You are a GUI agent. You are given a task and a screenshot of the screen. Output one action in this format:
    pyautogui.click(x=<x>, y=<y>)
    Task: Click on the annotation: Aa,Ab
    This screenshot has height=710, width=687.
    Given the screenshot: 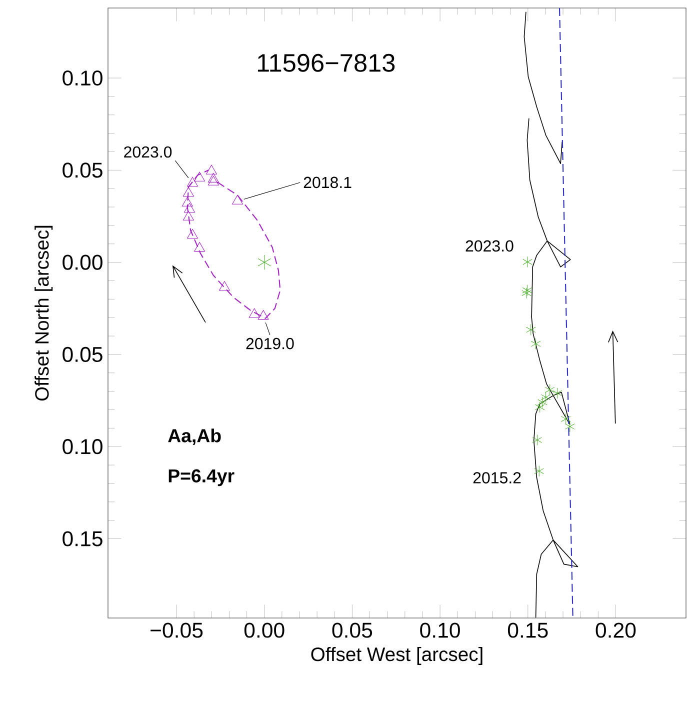 What is the action you would take?
    pyautogui.click(x=194, y=437)
    